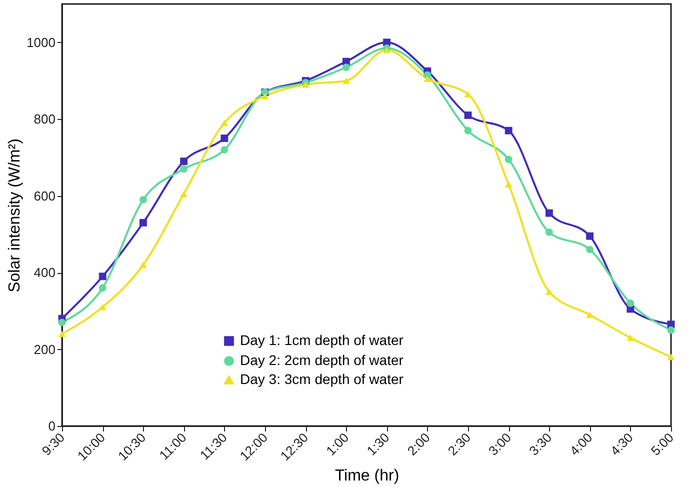  Describe the element at coordinates (500, 444) in the screenshot. I see `x-tick-label: 3:00` at that location.